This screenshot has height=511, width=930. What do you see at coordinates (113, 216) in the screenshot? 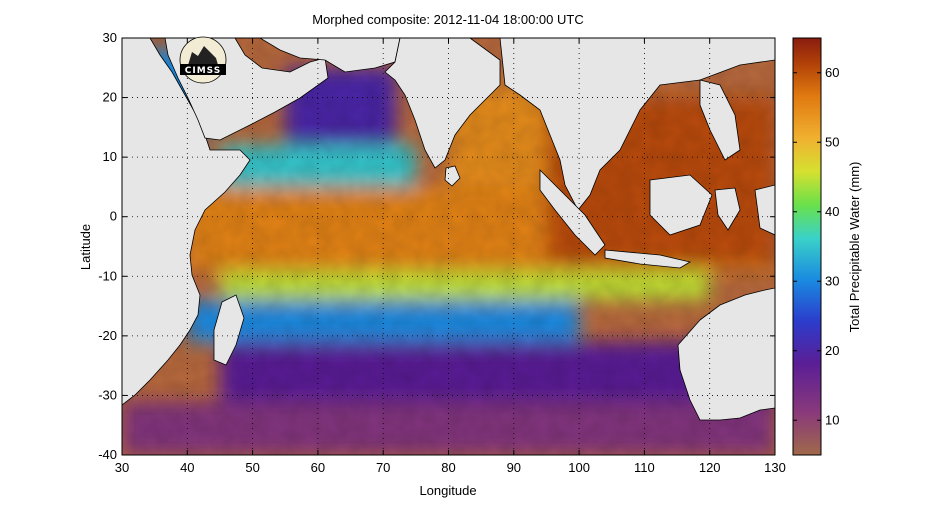
I see `y-tick-label: 0` at bounding box center [113, 216].